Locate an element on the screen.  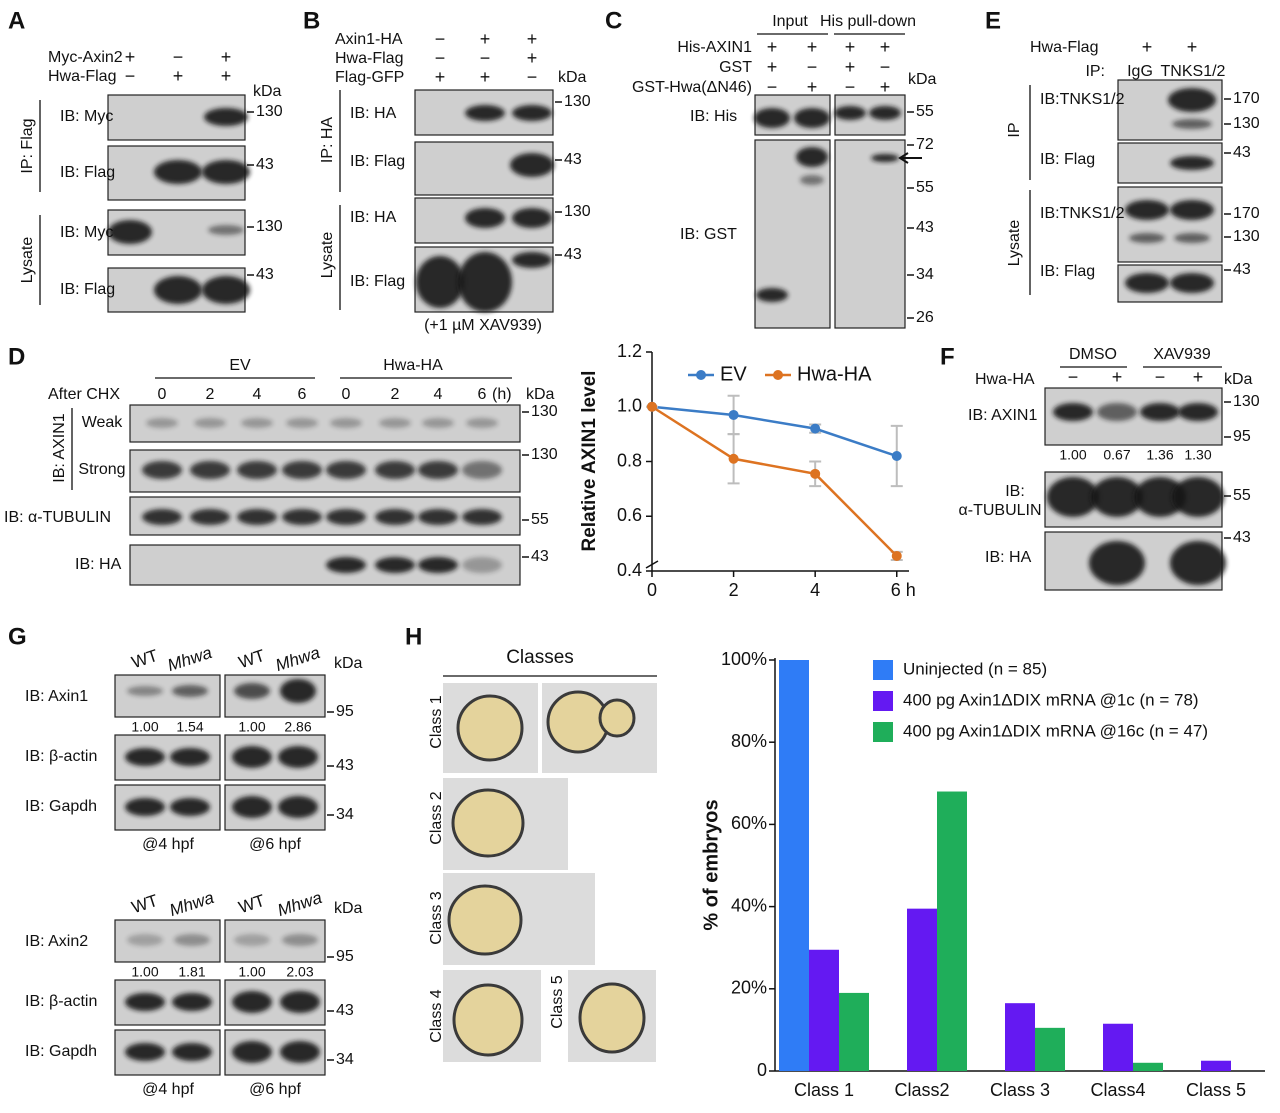
panel-label: C is located at coordinates (613, 20).